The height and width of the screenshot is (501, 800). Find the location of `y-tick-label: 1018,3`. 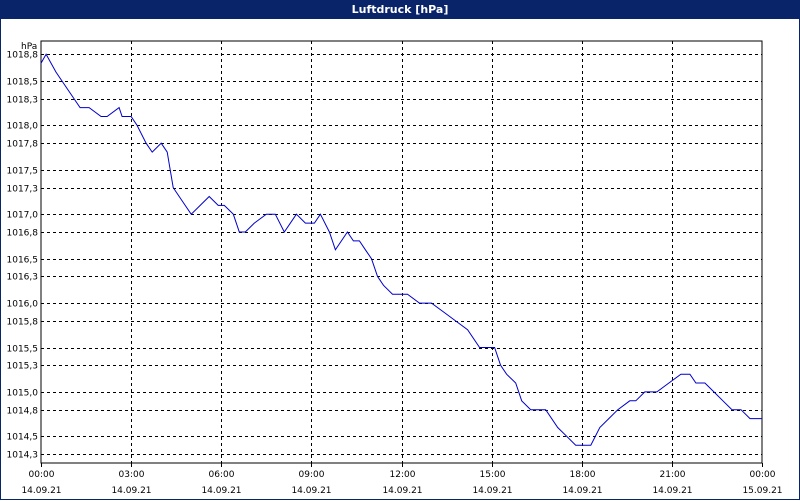

y-tick-label: 1018,3 is located at coordinates (23, 101).